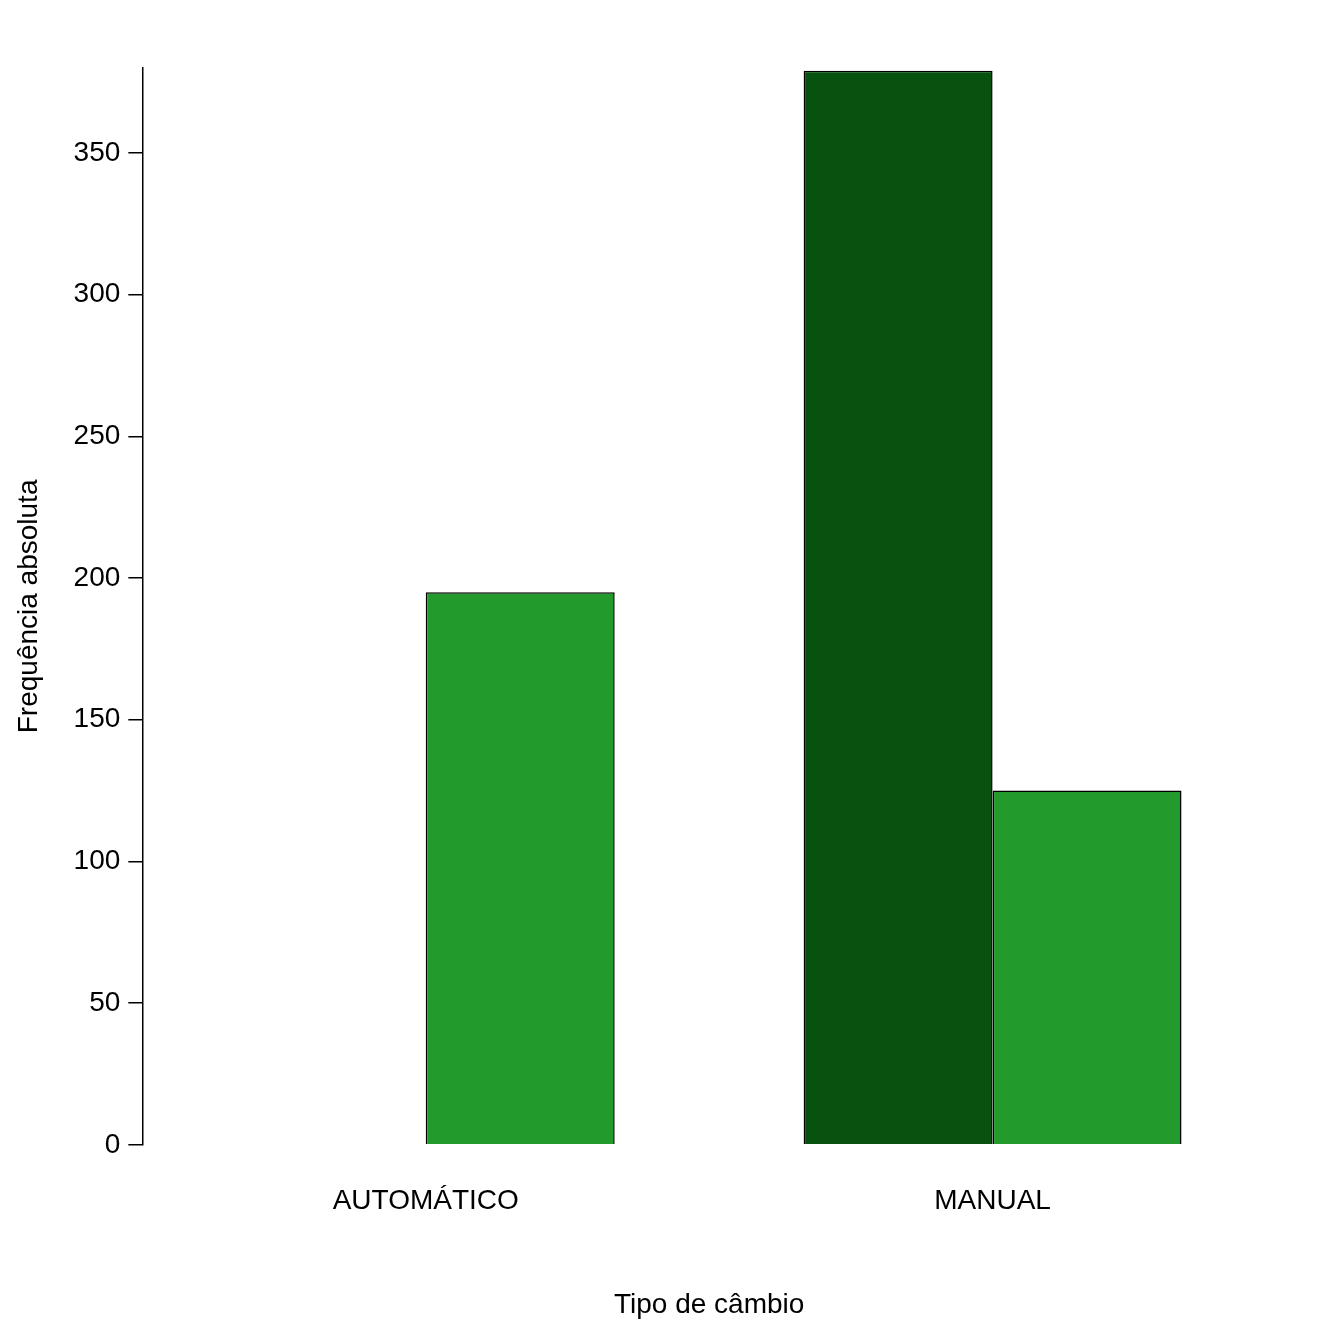  Describe the element at coordinates (112, 1143) in the screenshot. I see `y-tick-label: 0` at that location.